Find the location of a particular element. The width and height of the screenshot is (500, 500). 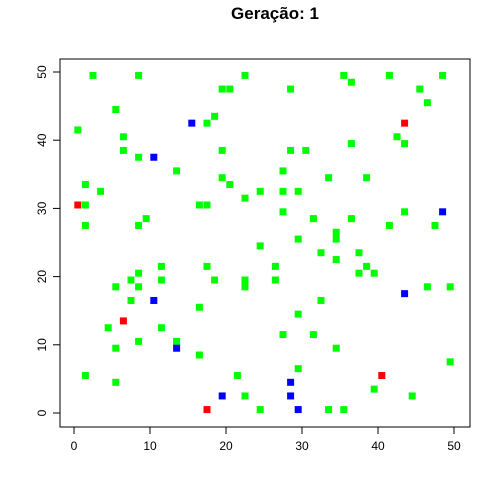

y-tick-label: 0 is located at coordinates (42, 412).